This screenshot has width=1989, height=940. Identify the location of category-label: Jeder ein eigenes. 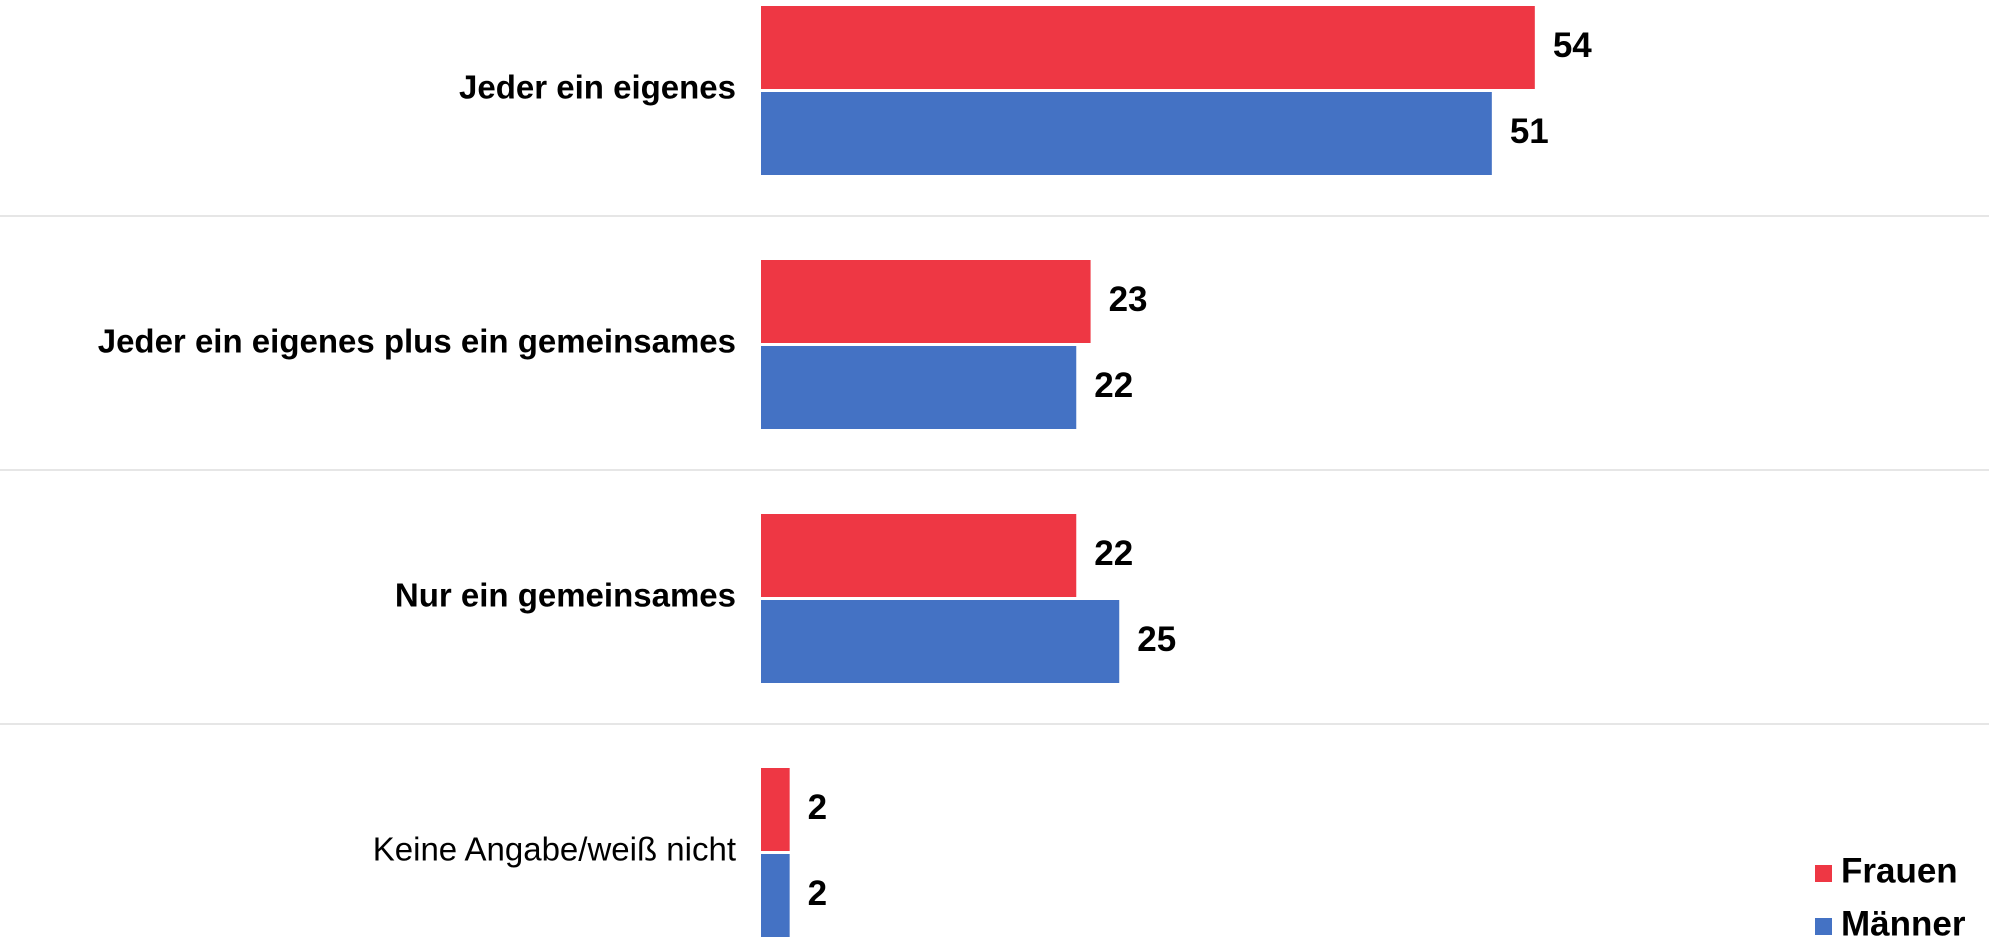
(597, 87).